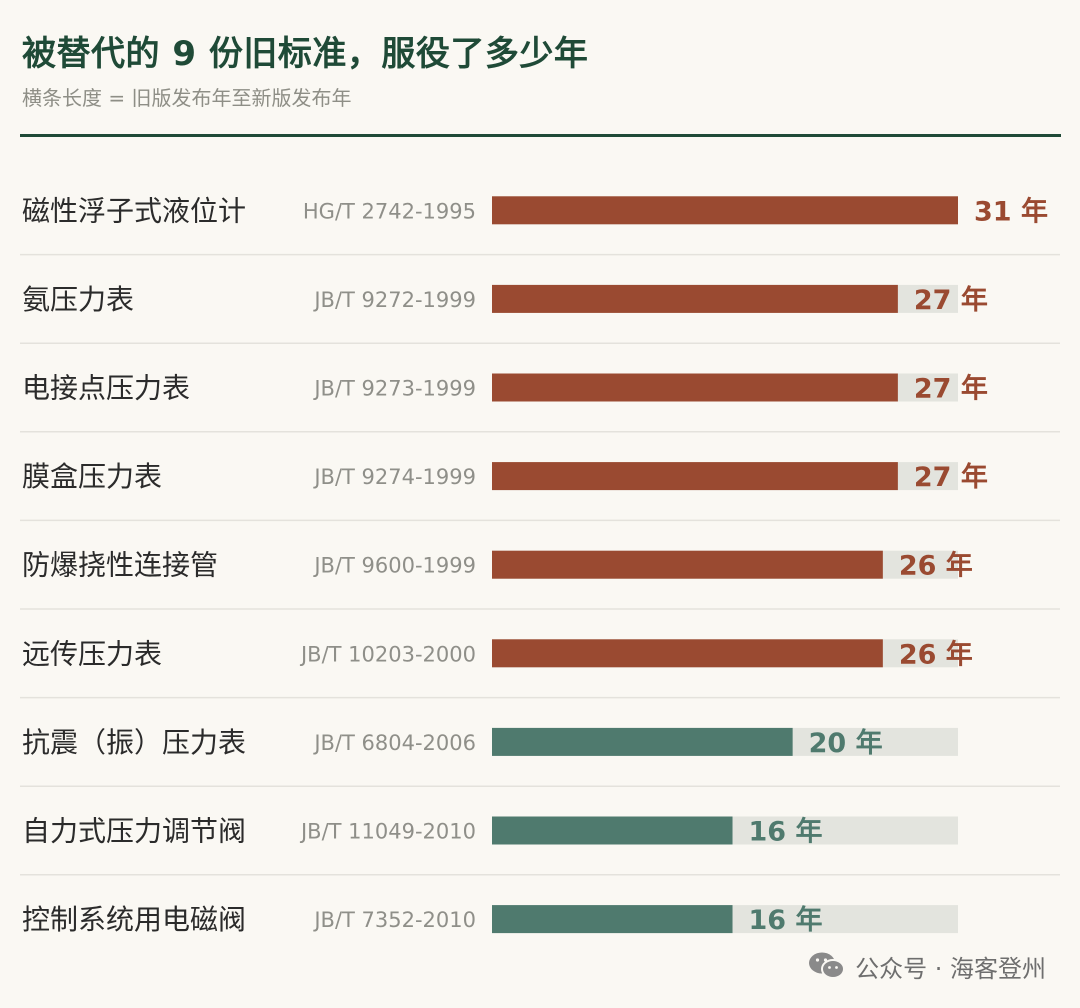 The image size is (1080, 1008). Describe the element at coordinates (394, 920) in the screenshot. I see `standard-code: JB/T 7352-2010` at that location.